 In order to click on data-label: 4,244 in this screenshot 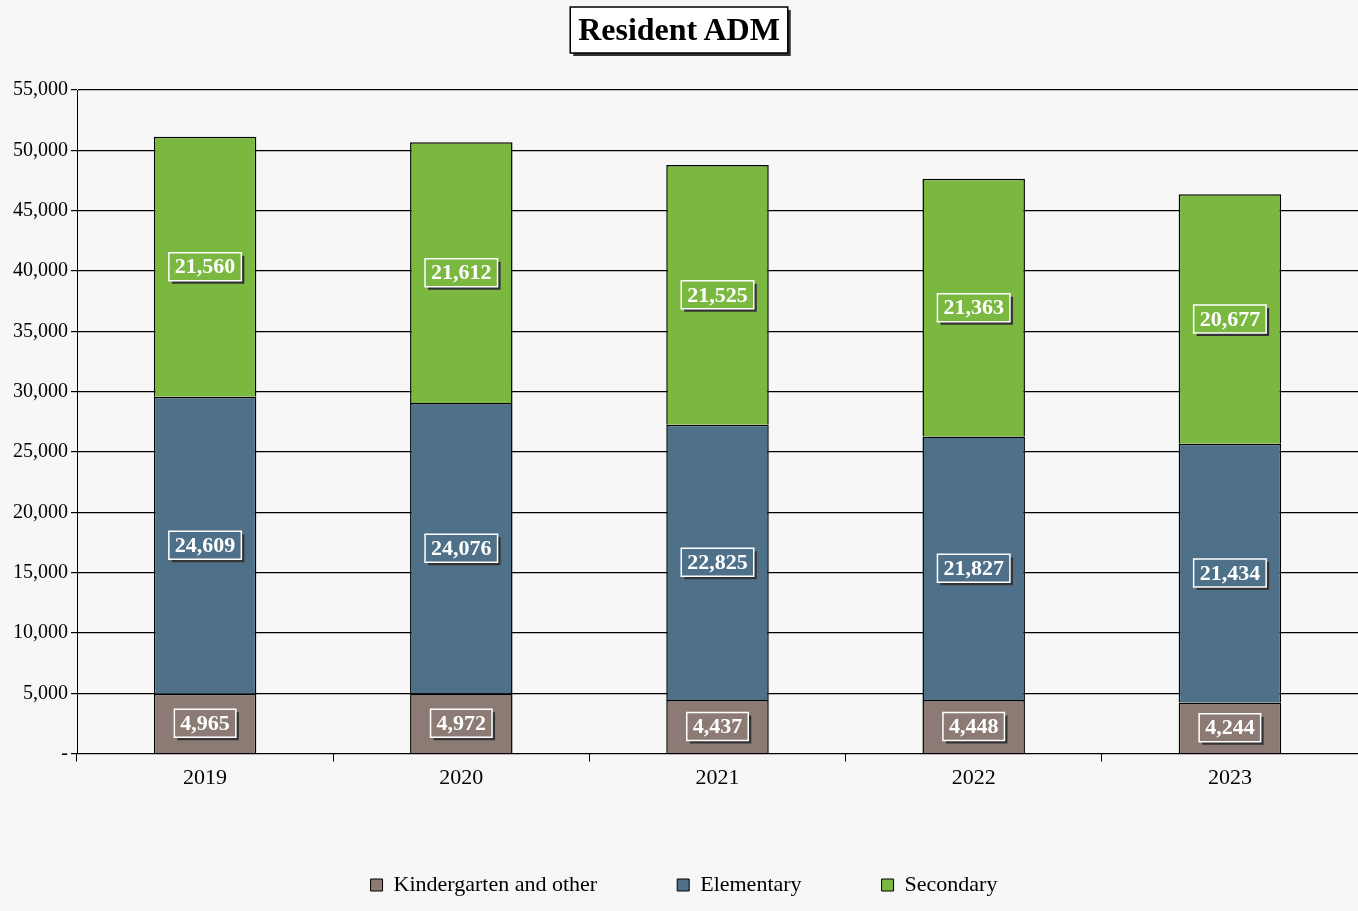, I will do `click(1230, 727)`.